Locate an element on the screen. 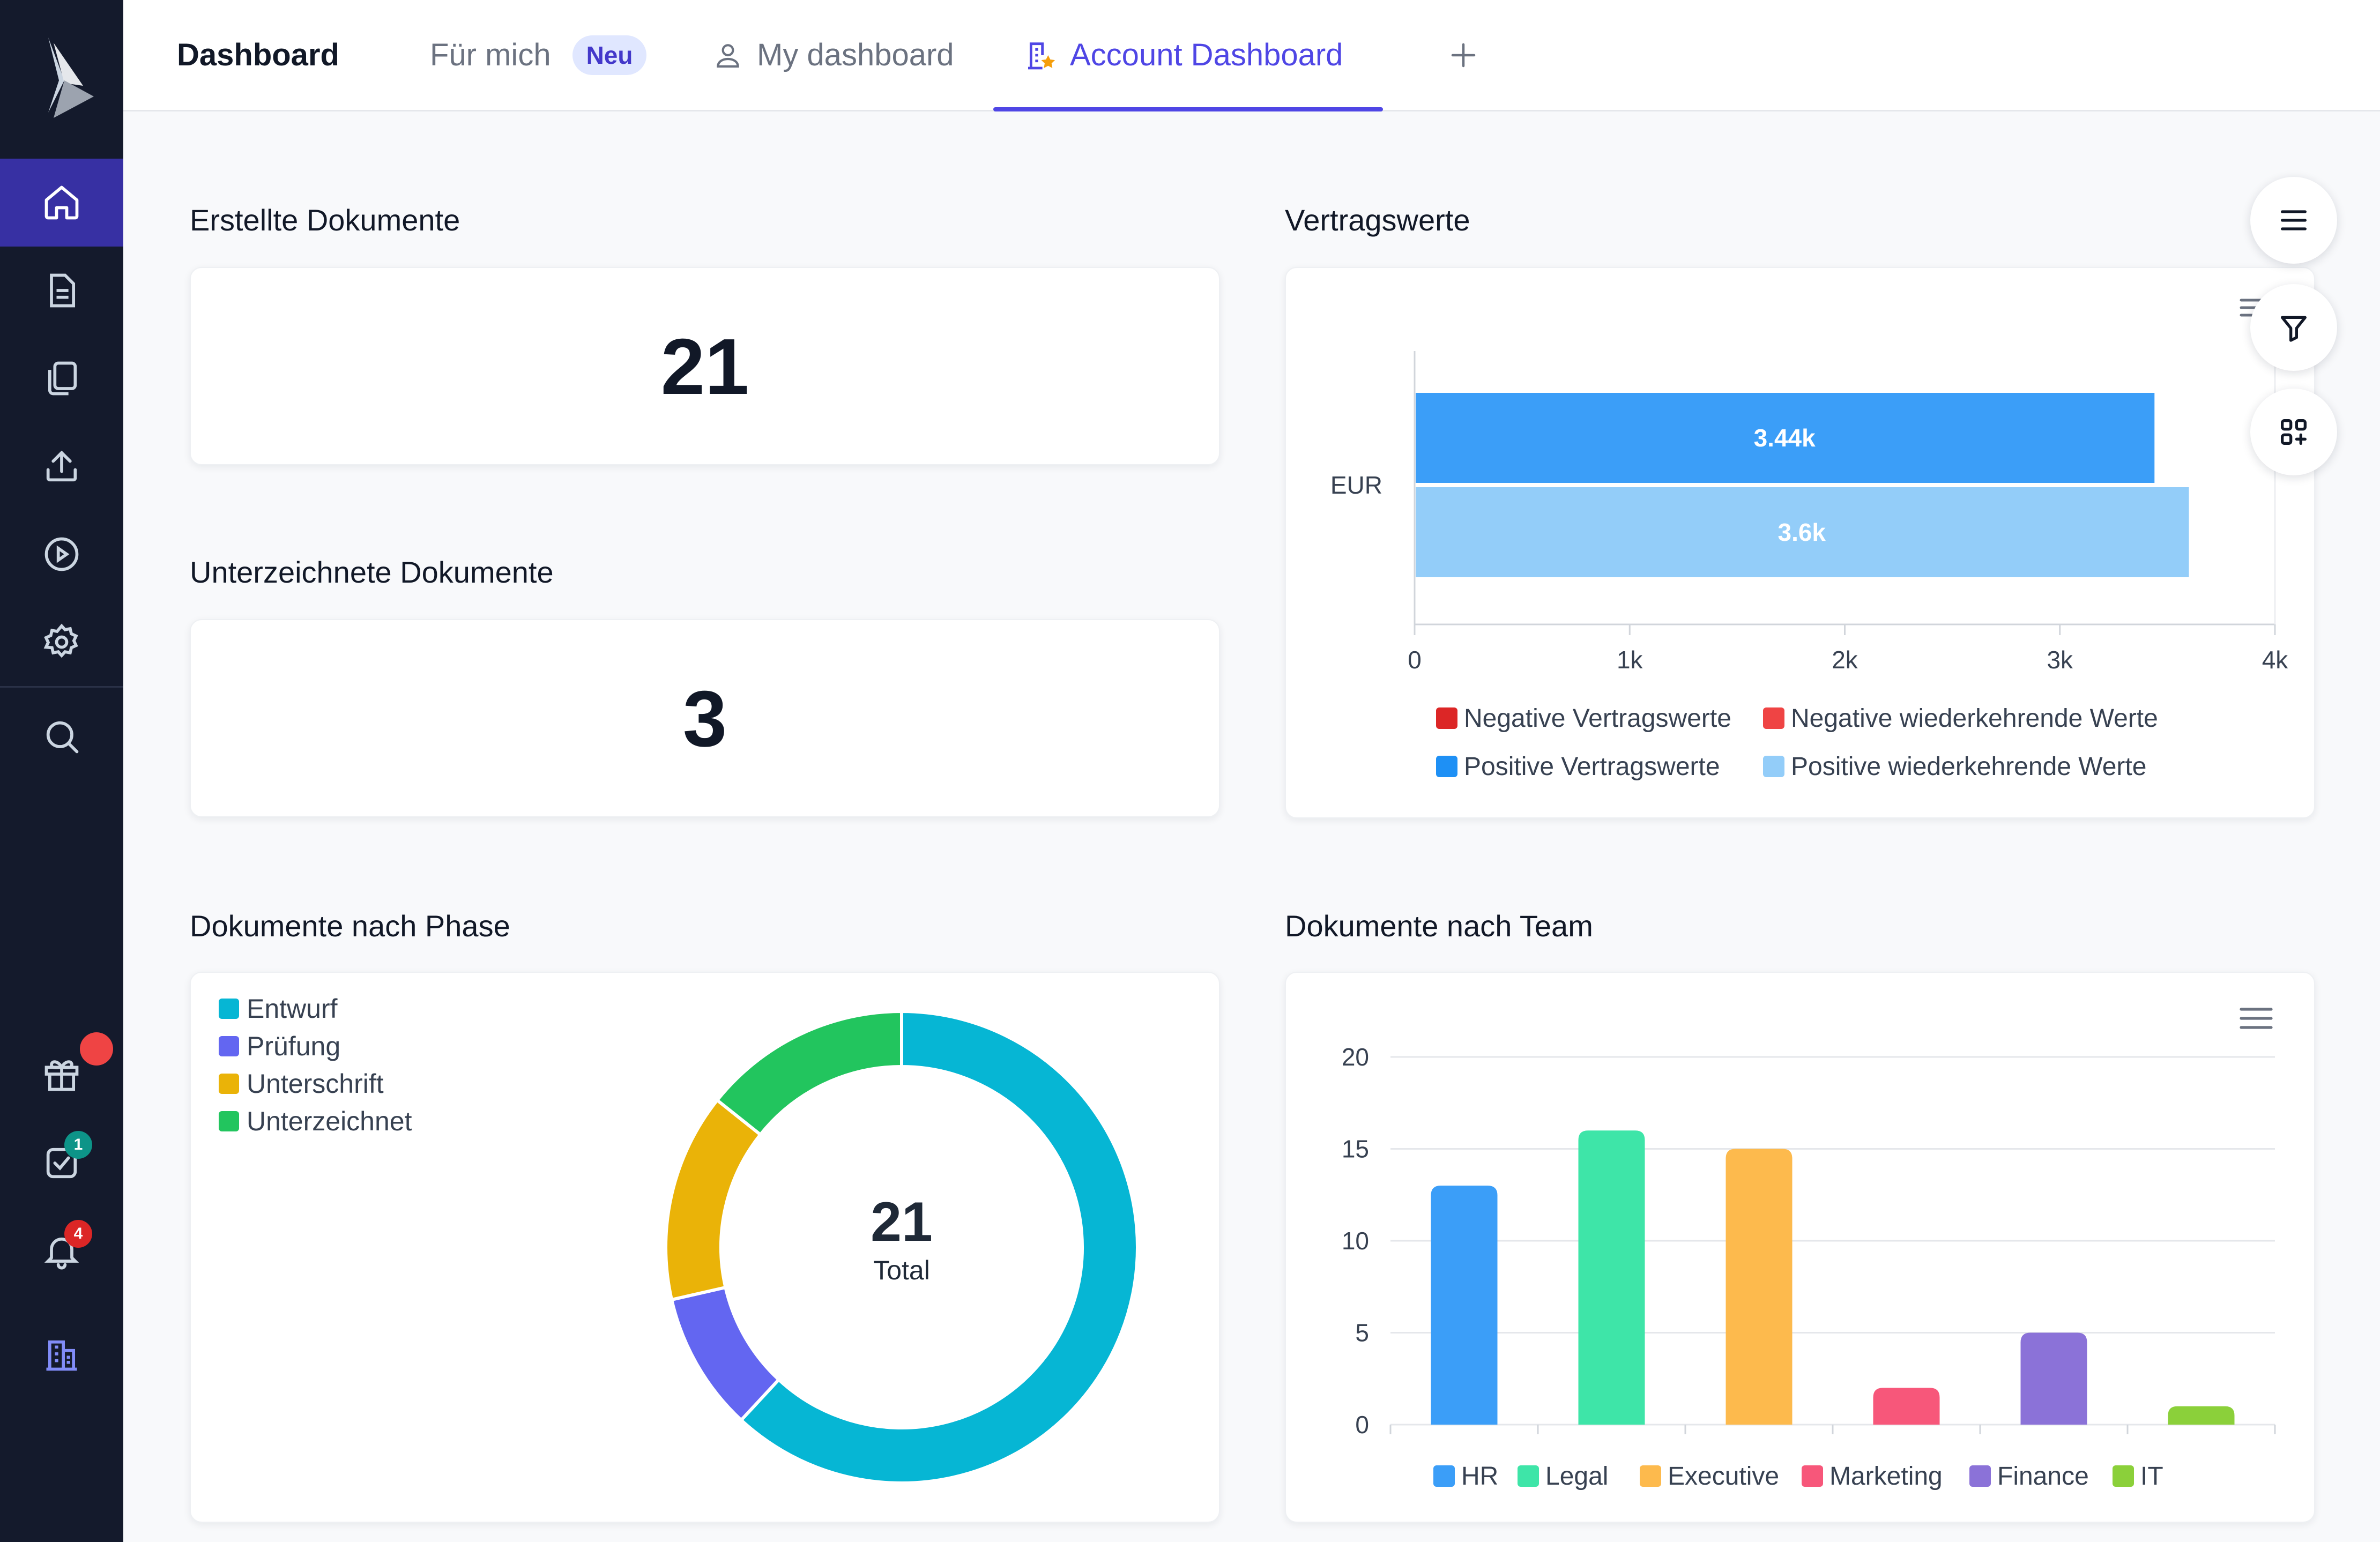  sidebar-item-notifications is located at coordinates (61, 1251).